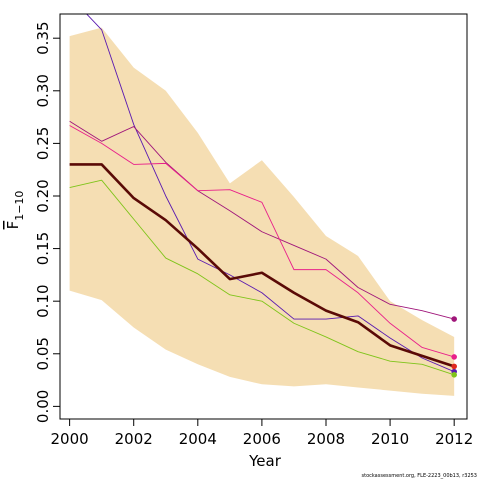  What do you see at coordinates (43, 37) in the screenshot?
I see `y-tick-label: 0.35` at bounding box center [43, 37].